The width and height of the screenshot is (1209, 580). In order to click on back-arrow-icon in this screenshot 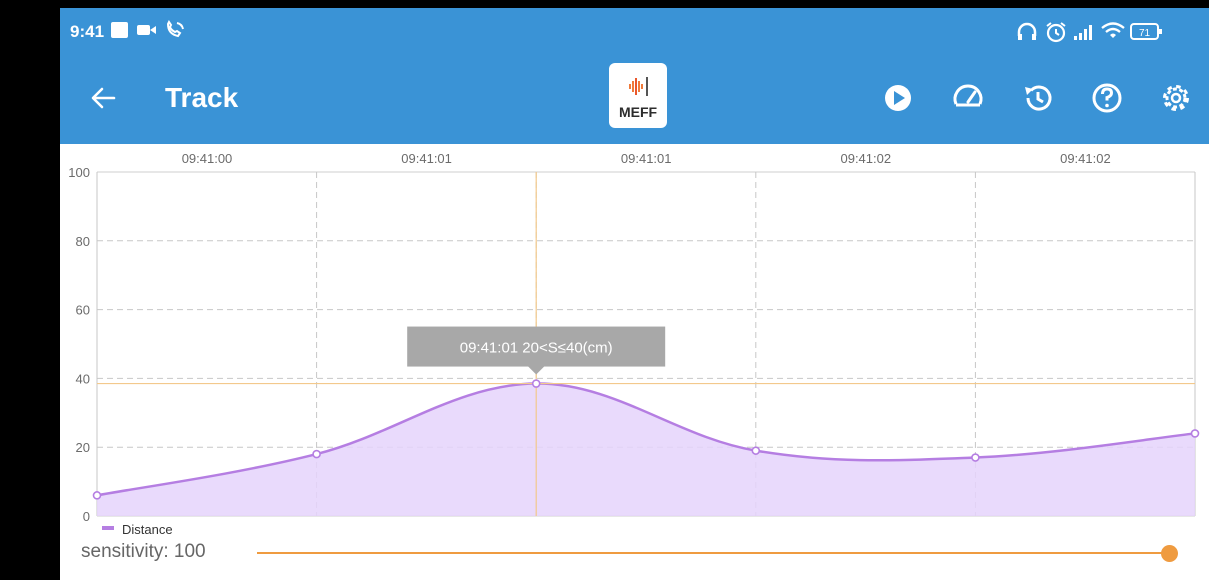, I will do `click(104, 98)`.